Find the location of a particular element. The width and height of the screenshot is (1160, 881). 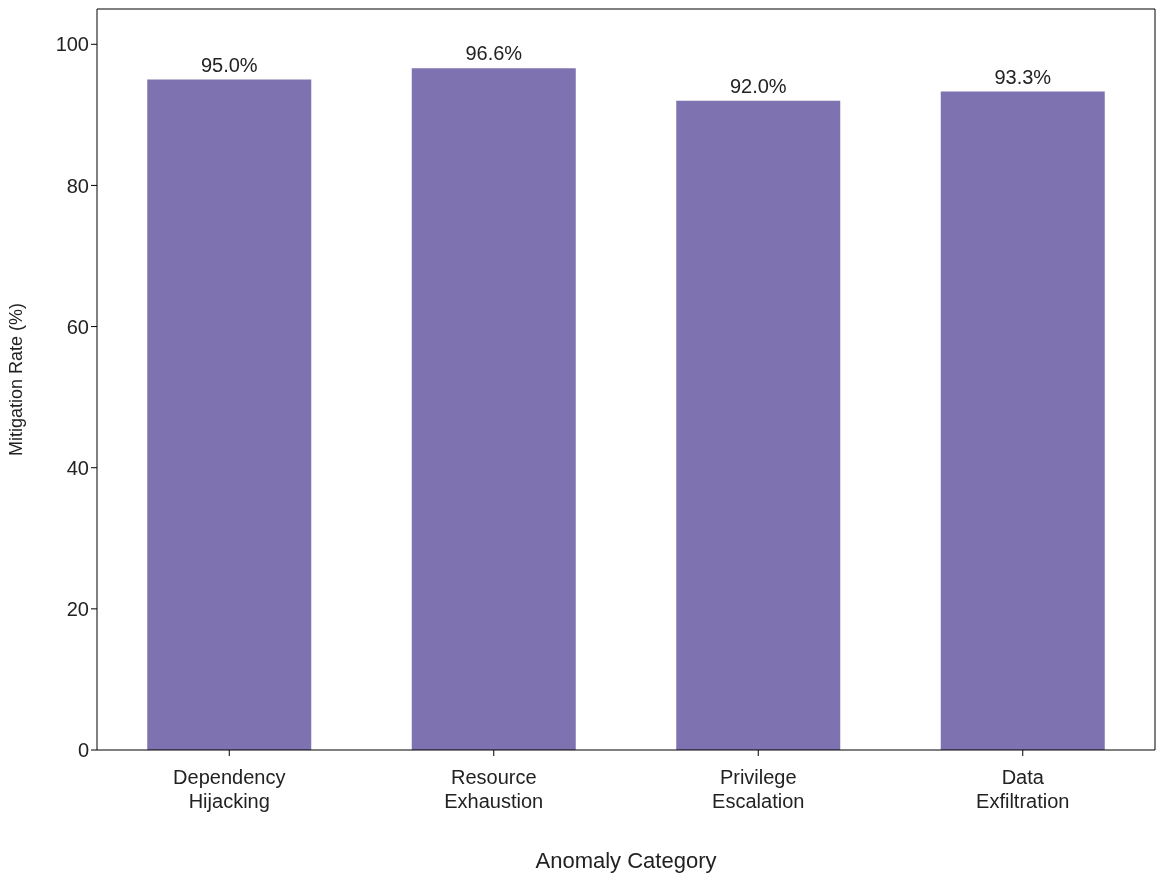

y-axis-title: Mitigation Rate (%) is located at coordinates (16, 379).